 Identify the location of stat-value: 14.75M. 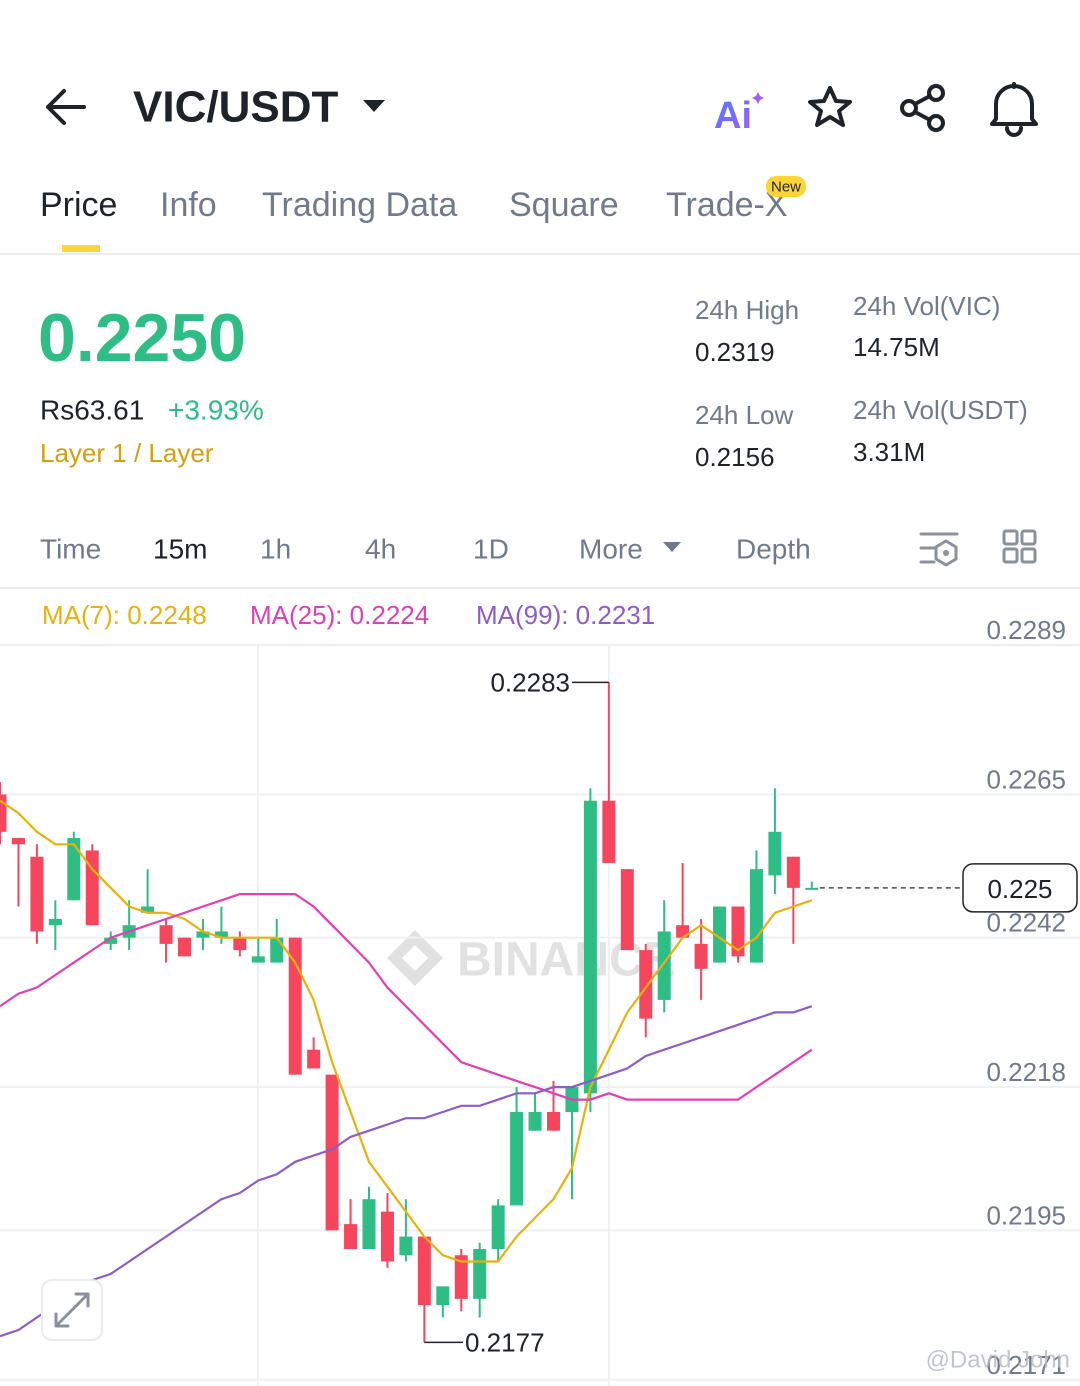
(896, 347).